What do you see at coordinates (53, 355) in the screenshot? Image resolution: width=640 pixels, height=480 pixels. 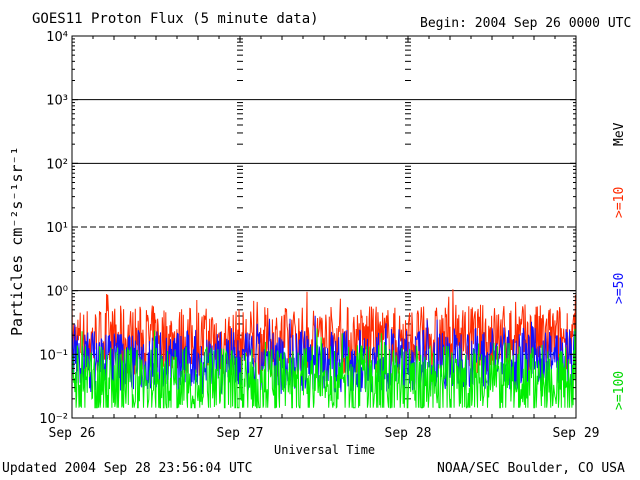 I see `y-tick-label: 10⁻¹` at bounding box center [53, 355].